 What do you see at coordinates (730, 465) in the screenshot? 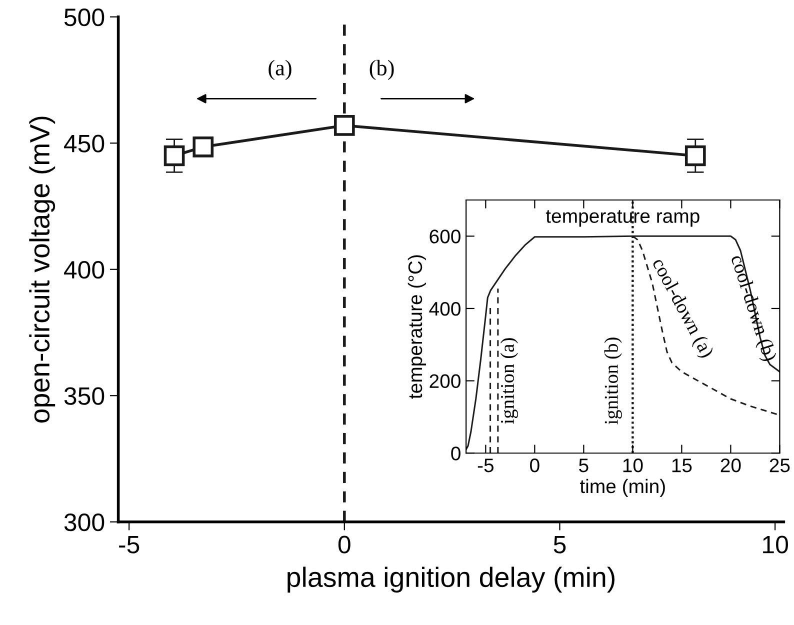
I see `x-tick-label: 20` at bounding box center [730, 465].